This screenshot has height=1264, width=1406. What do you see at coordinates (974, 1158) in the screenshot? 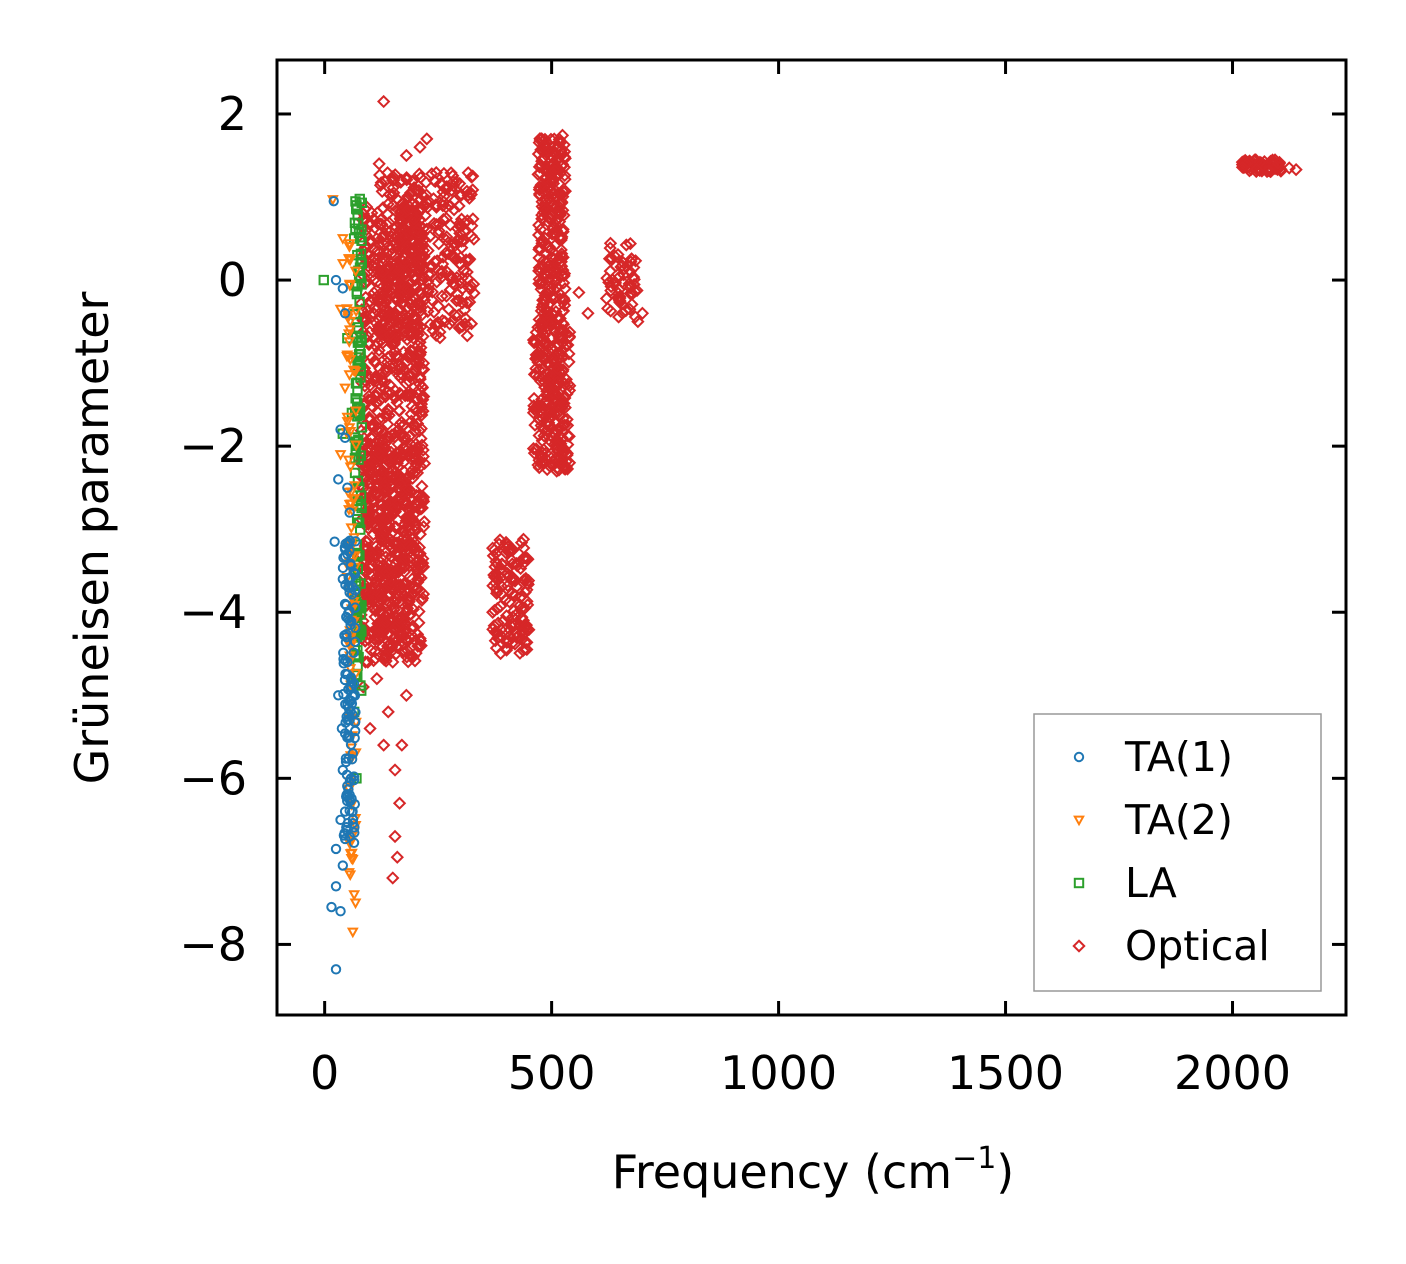
I see `x-axis-label-superscript: −1` at bounding box center [974, 1158].